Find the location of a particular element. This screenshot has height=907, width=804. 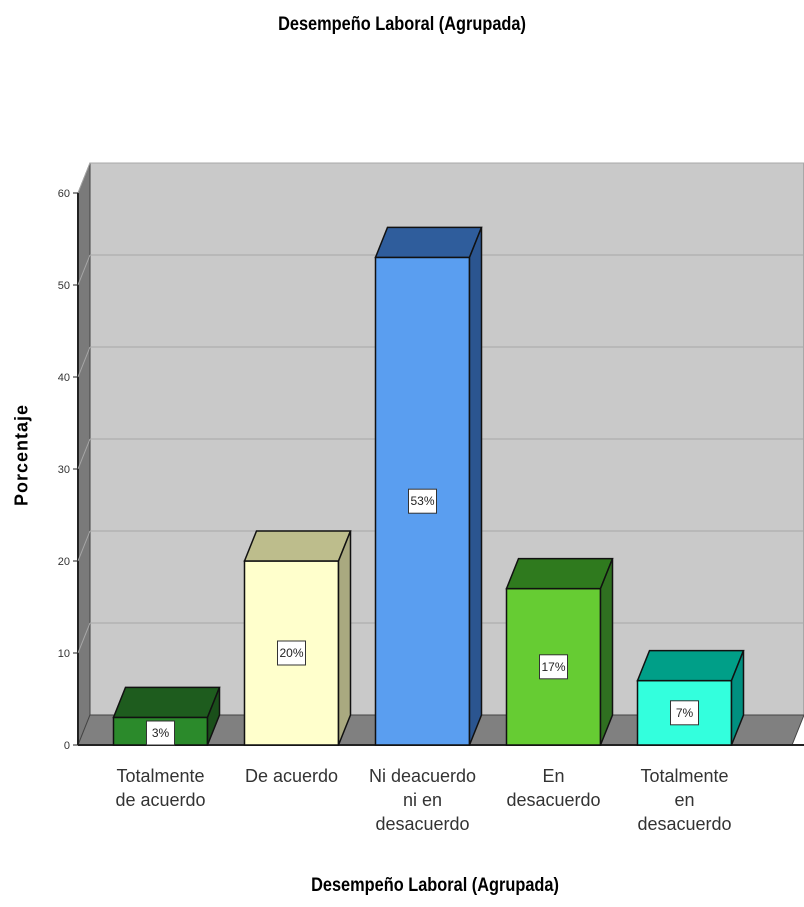

chart-title: Desempeño Laboral (Agrupada) is located at coordinates (402, 24).